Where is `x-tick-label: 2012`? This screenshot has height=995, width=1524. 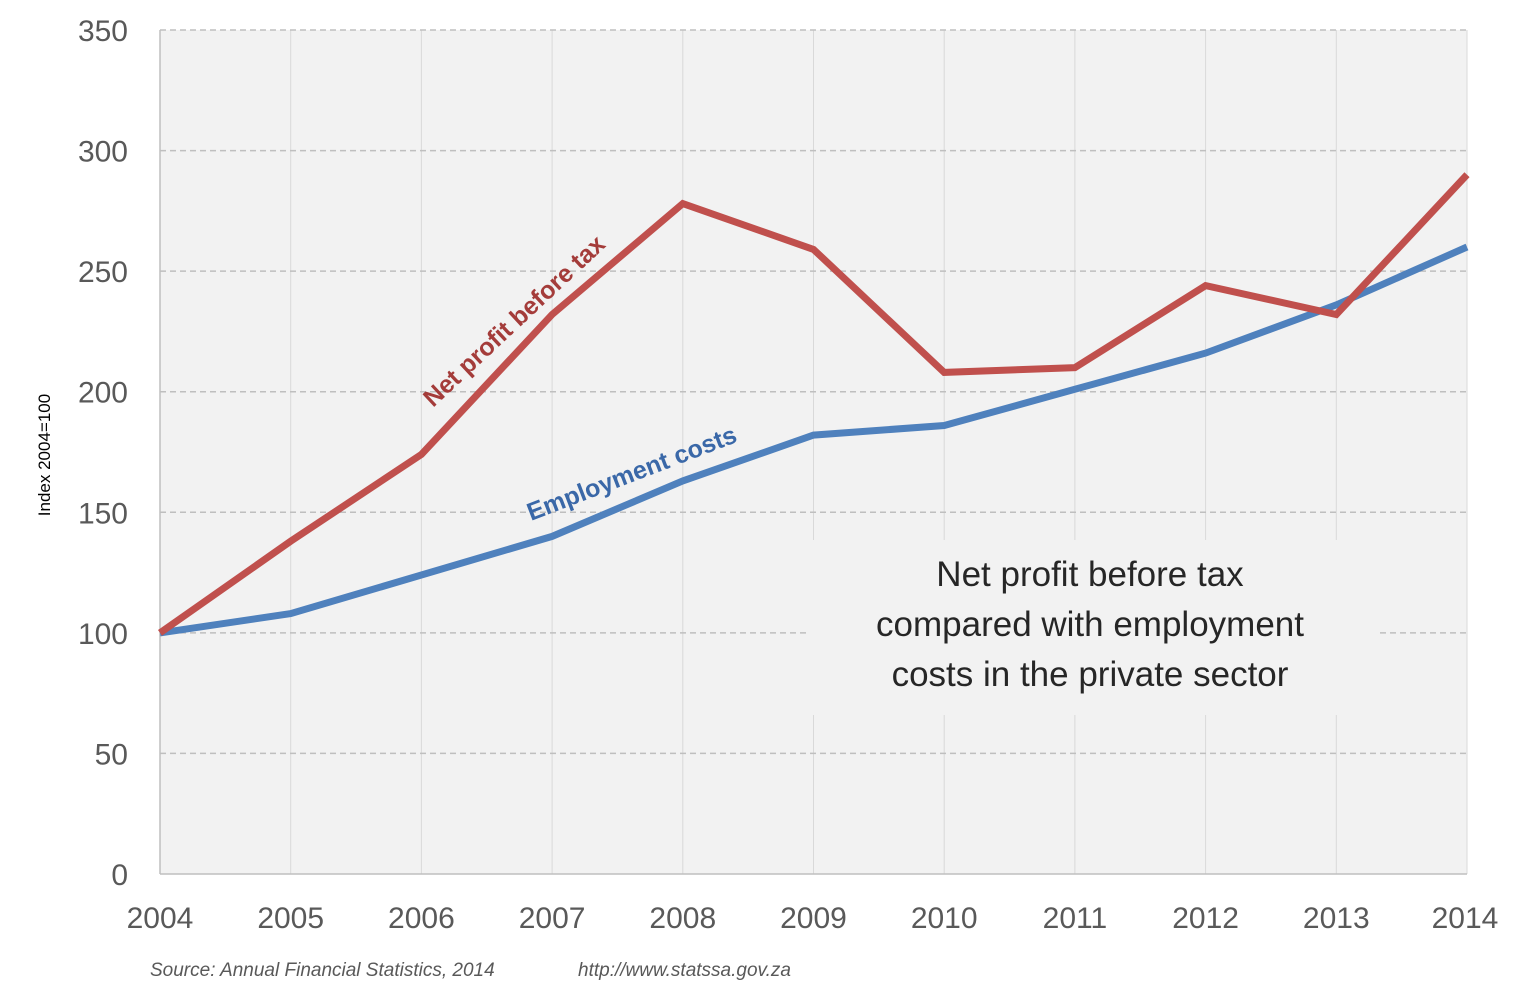
x-tick-label: 2012 is located at coordinates (1205, 918).